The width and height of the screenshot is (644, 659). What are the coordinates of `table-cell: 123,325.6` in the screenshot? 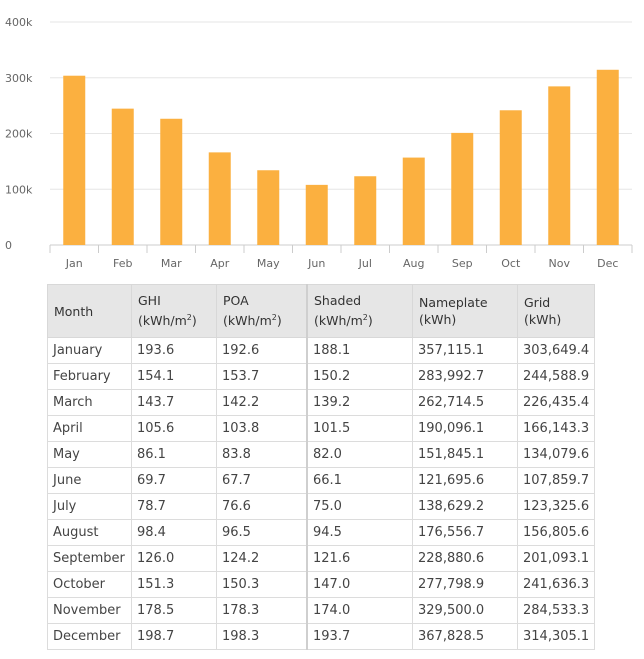 It's located at (556, 506).